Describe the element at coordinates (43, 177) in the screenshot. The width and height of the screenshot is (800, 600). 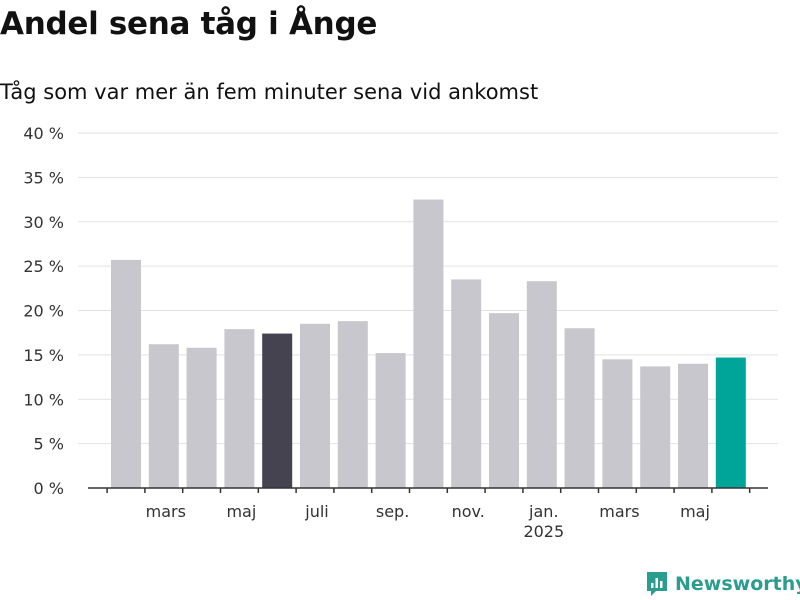
I see `y-tick-label: 35 %` at that location.